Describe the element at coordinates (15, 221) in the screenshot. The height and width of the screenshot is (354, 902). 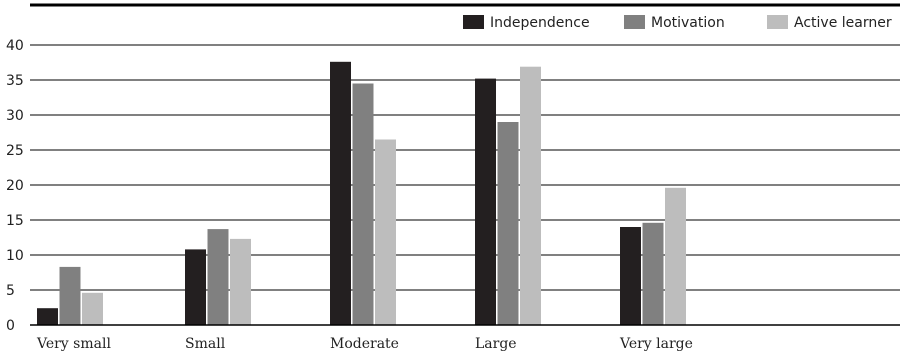
I see `y-tick-label: 15` at that location.